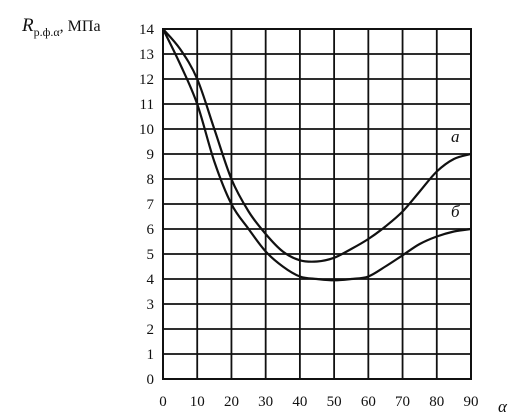  I want to click on curve-labels: аб, so click(455, 174).